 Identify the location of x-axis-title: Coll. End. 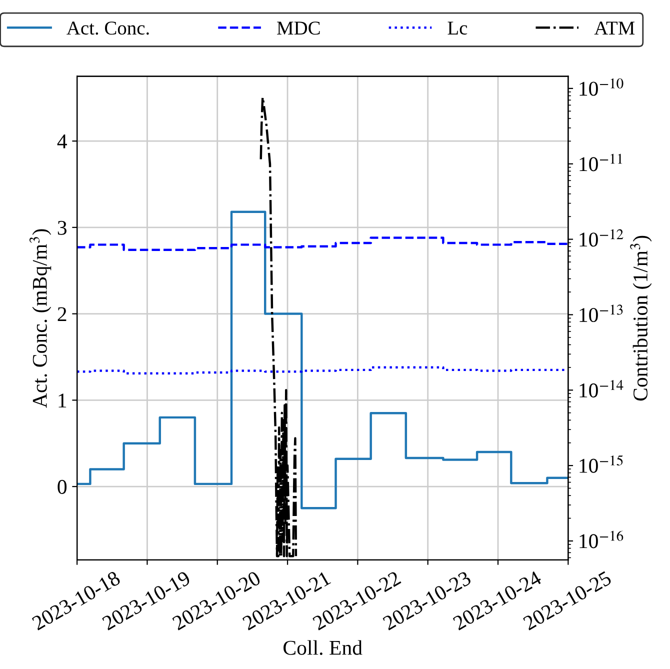
(323, 647).